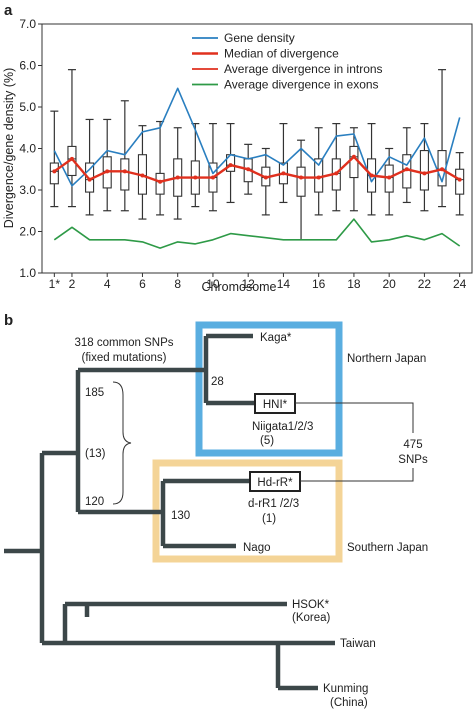 The image size is (474, 710). I want to click on leaf-nago: Nago, so click(257, 548).